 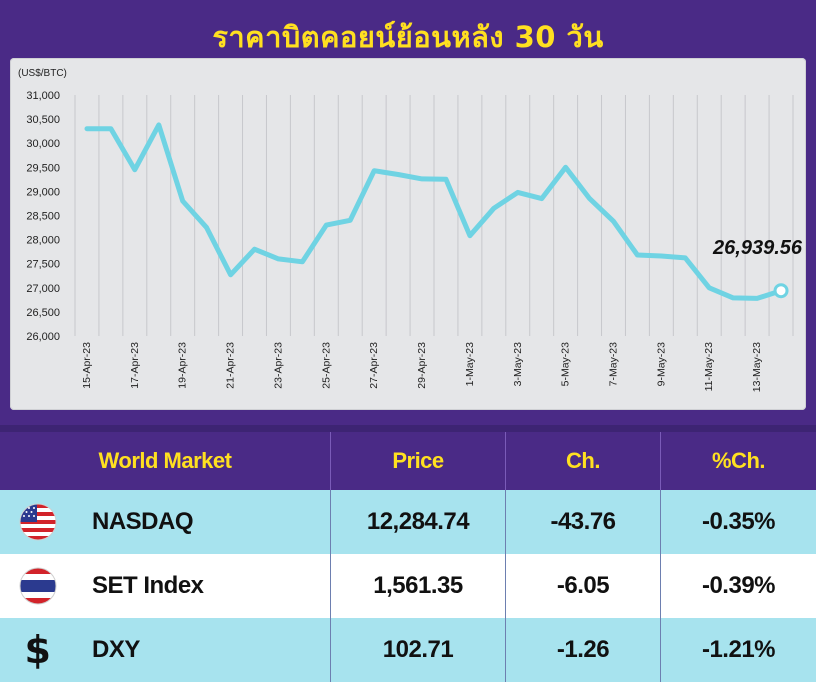 What do you see at coordinates (757, 248) in the screenshot?
I see `last-value-label: 26,939.56` at bounding box center [757, 248].